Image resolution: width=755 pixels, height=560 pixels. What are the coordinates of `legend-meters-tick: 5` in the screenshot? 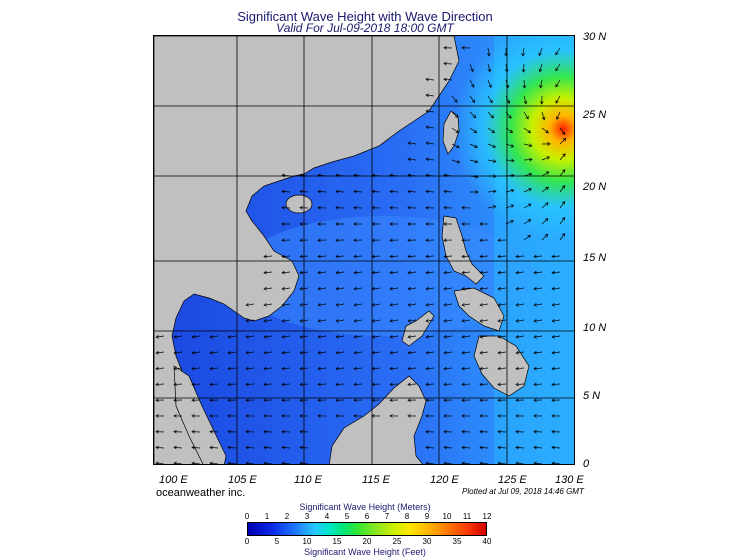 It's located at (347, 516).